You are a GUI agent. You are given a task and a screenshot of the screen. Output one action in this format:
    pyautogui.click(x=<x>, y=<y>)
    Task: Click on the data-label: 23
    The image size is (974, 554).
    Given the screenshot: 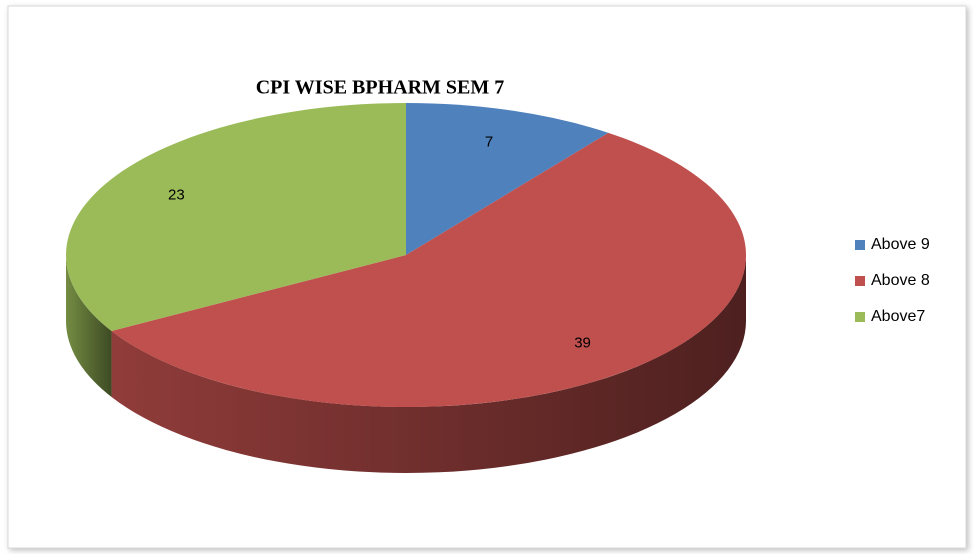 What is the action you would take?
    pyautogui.click(x=176, y=195)
    